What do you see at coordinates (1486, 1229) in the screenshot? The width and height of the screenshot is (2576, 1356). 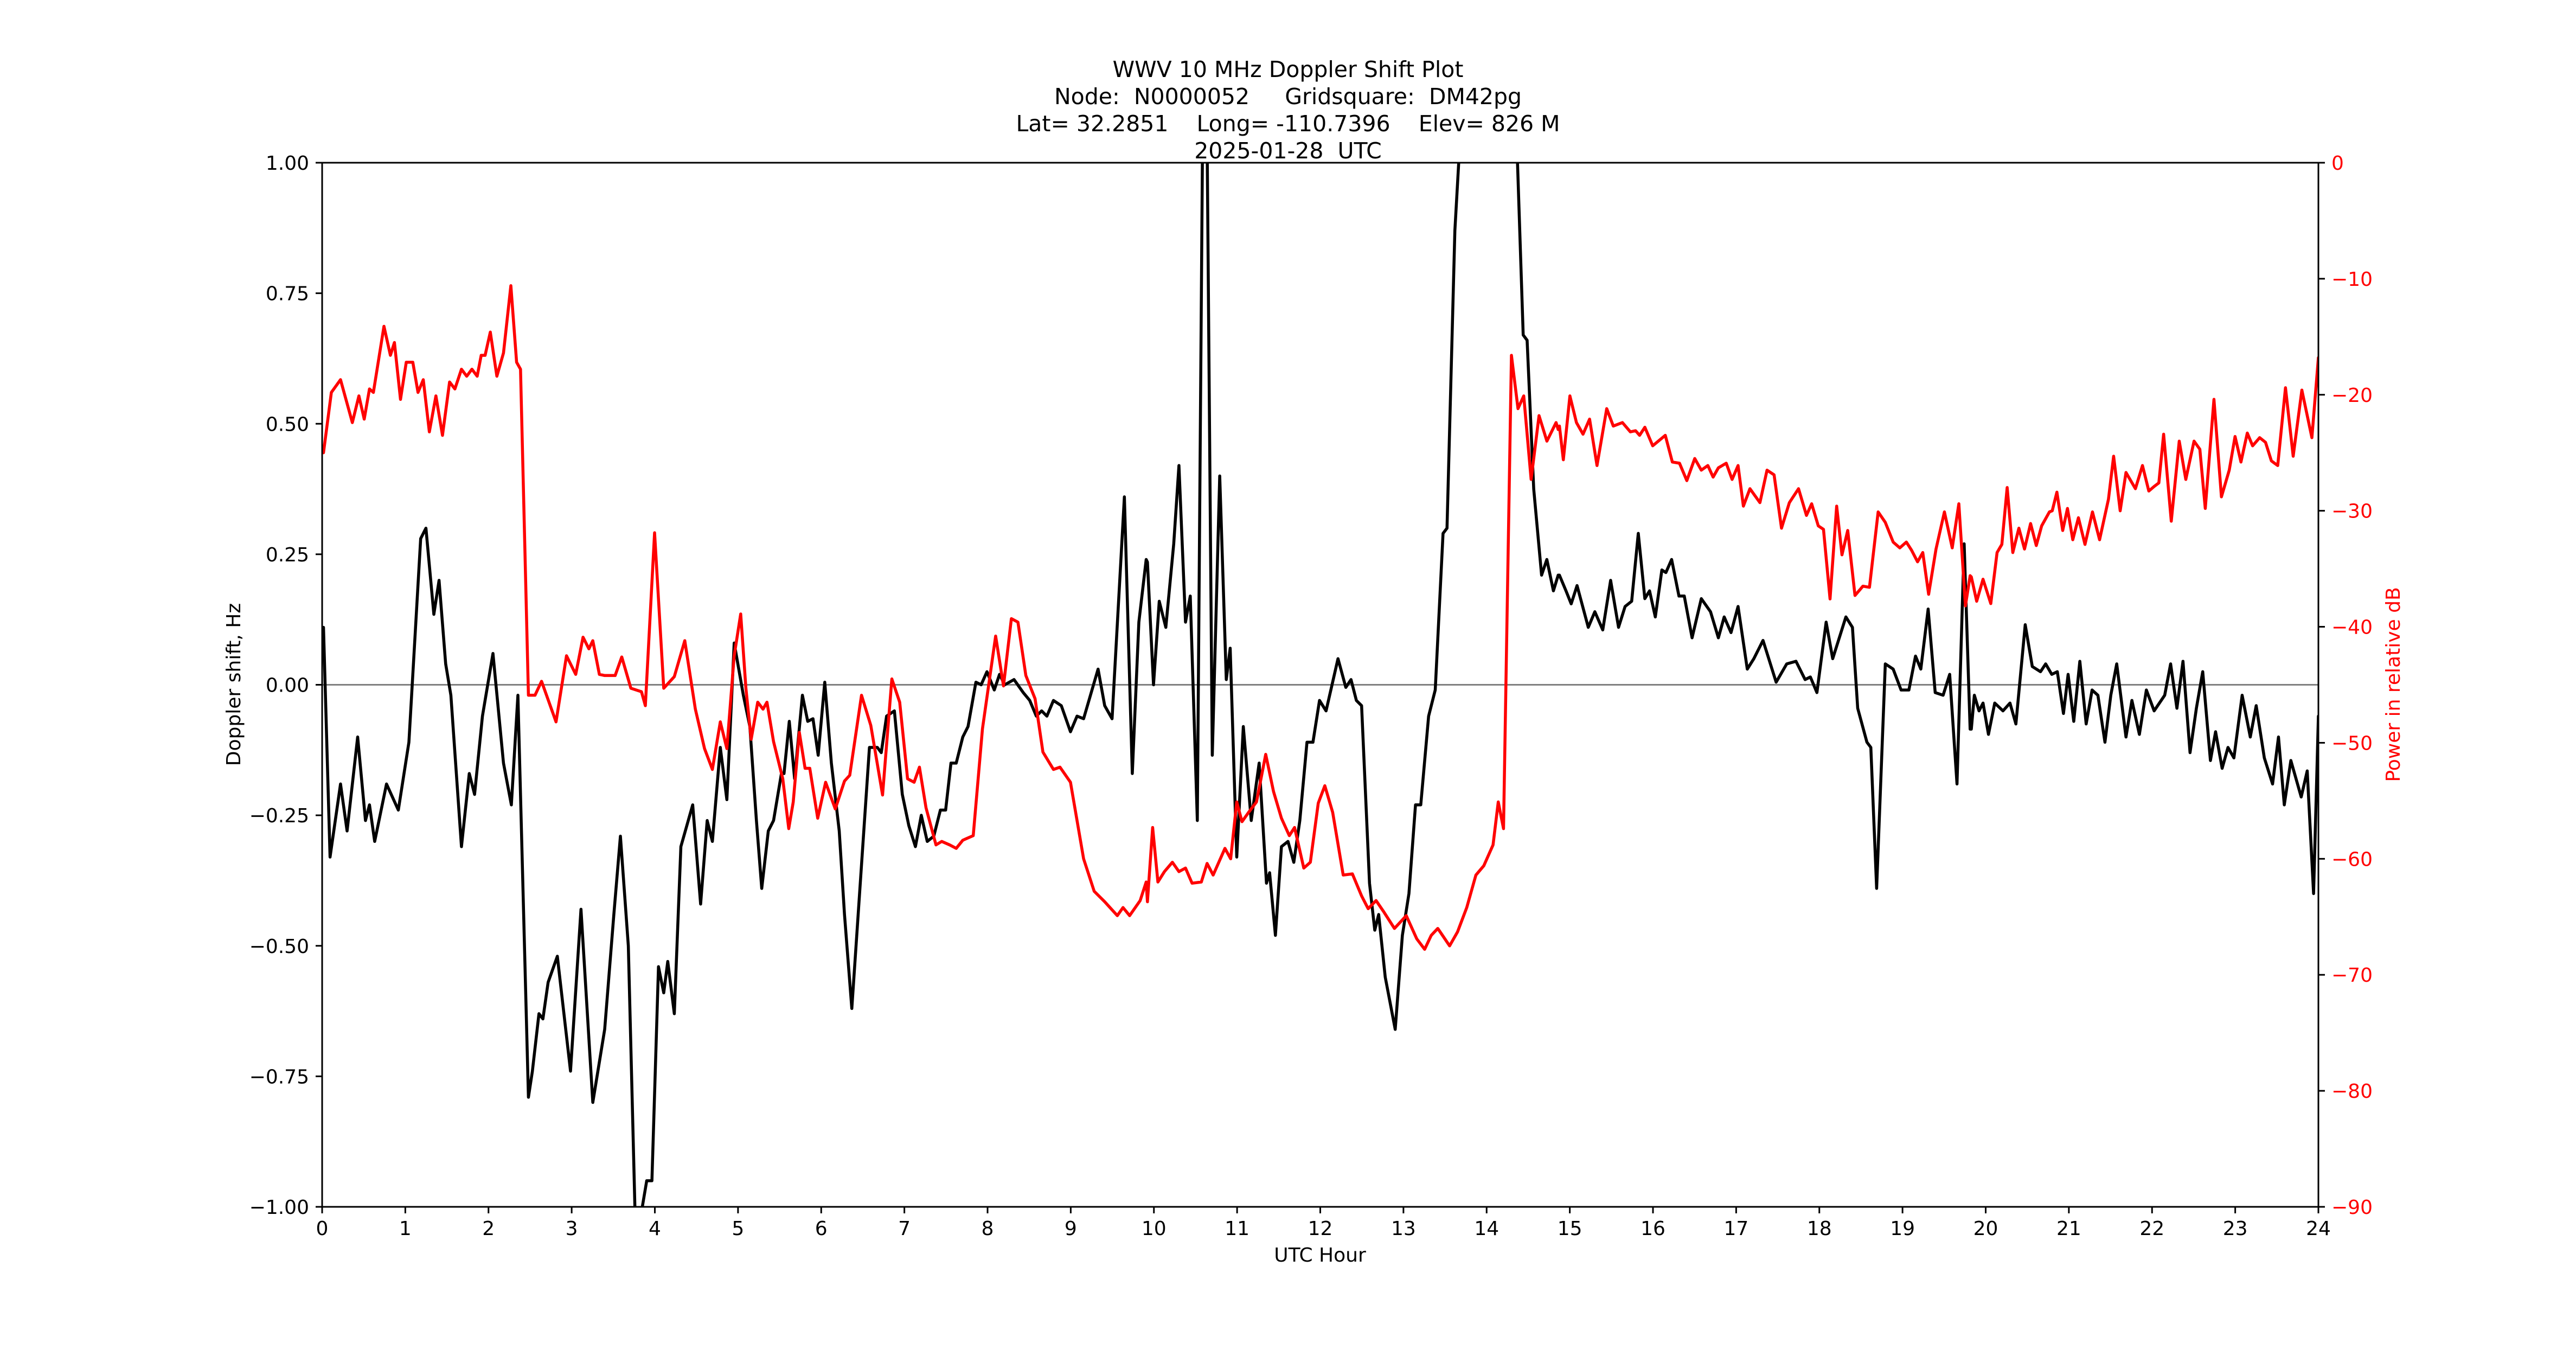 I see `x-tick-label: 14` at bounding box center [1486, 1229].